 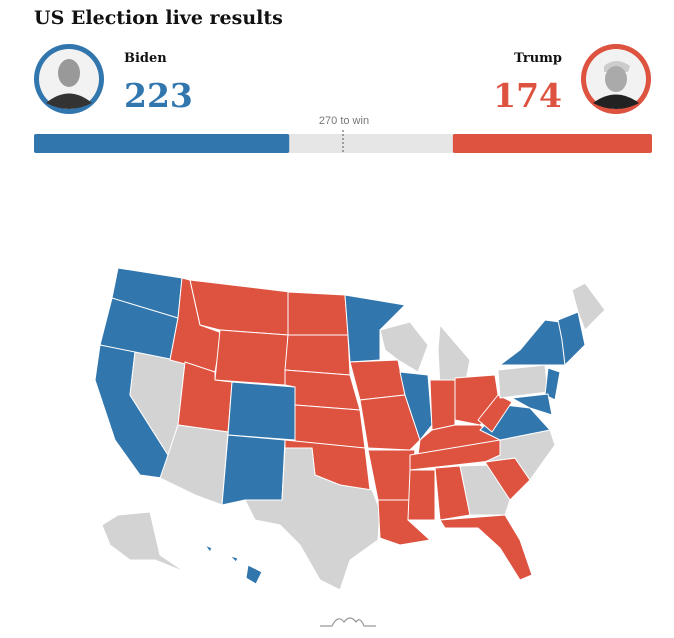 What do you see at coordinates (158, 95) in the screenshot?
I see `electoral-votes: 223` at bounding box center [158, 95].